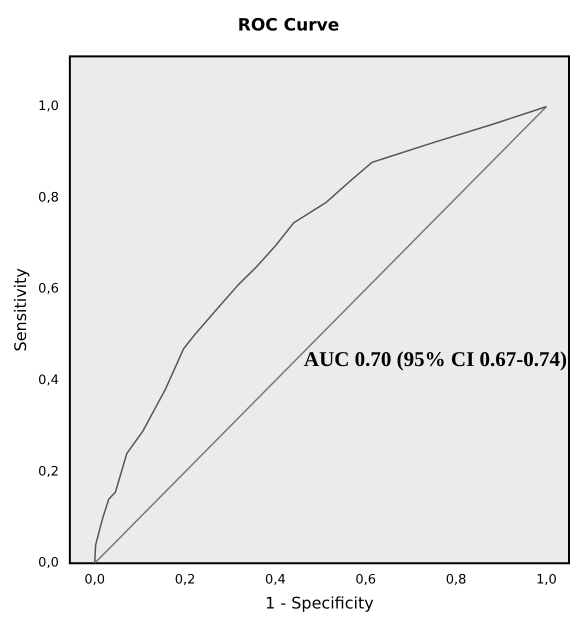 Image resolution: width=579 pixels, height=626 pixels. I want to click on y-axis-title: Sensitivity, so click(20, 310).